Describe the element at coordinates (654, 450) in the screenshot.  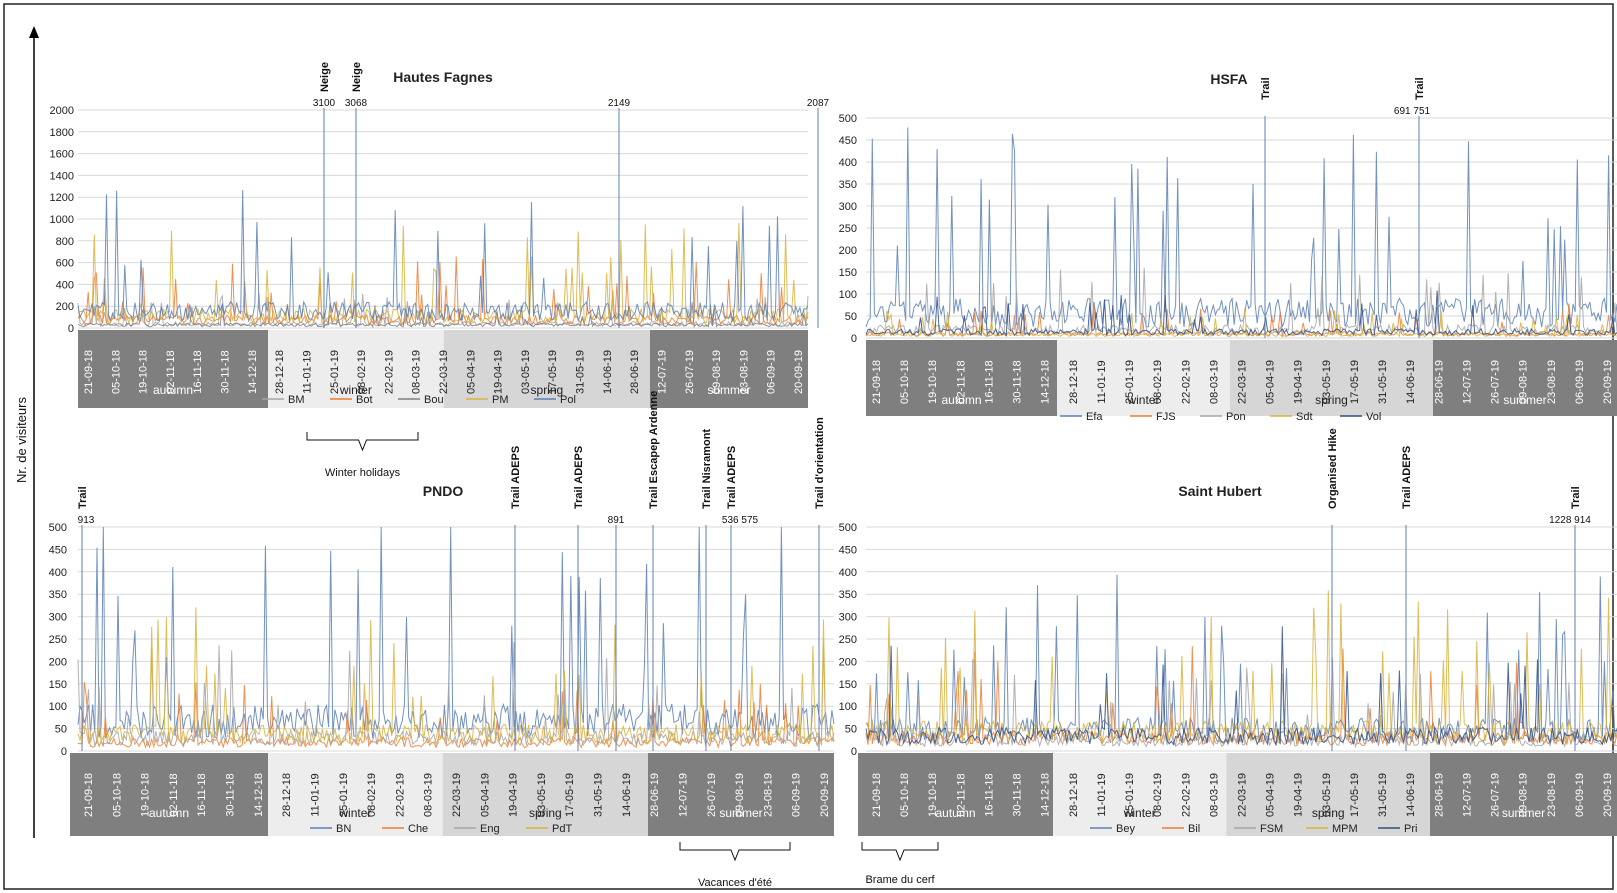
I see `peak-annotation: Trail Escapep Ardenne` at that location.